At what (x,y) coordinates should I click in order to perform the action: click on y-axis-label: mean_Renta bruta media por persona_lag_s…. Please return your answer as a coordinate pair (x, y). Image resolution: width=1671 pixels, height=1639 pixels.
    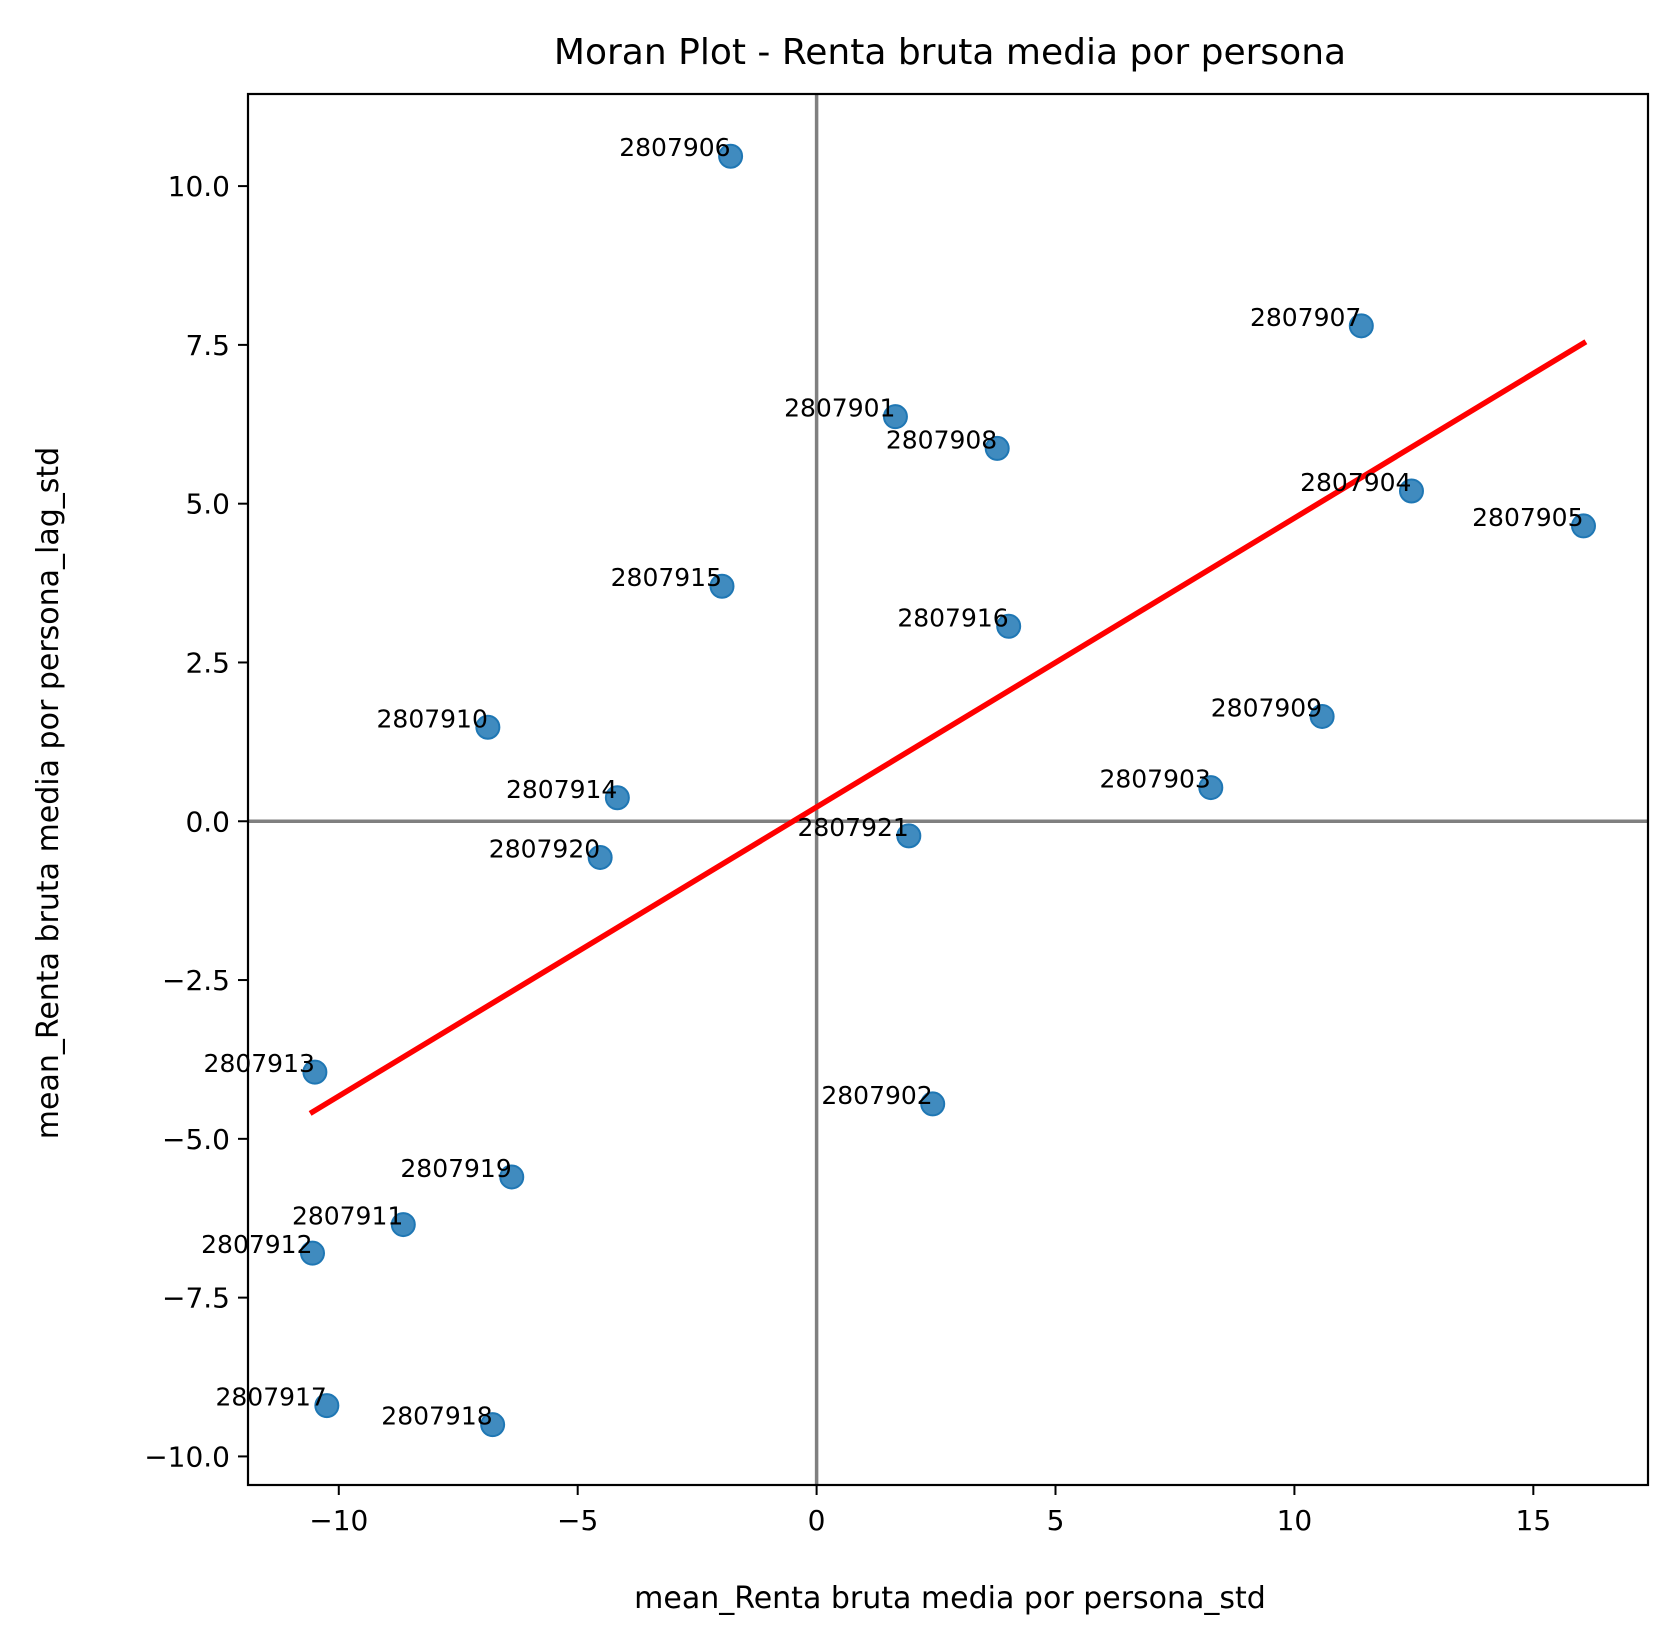
    Looking at the image, I should click on (48, 793).